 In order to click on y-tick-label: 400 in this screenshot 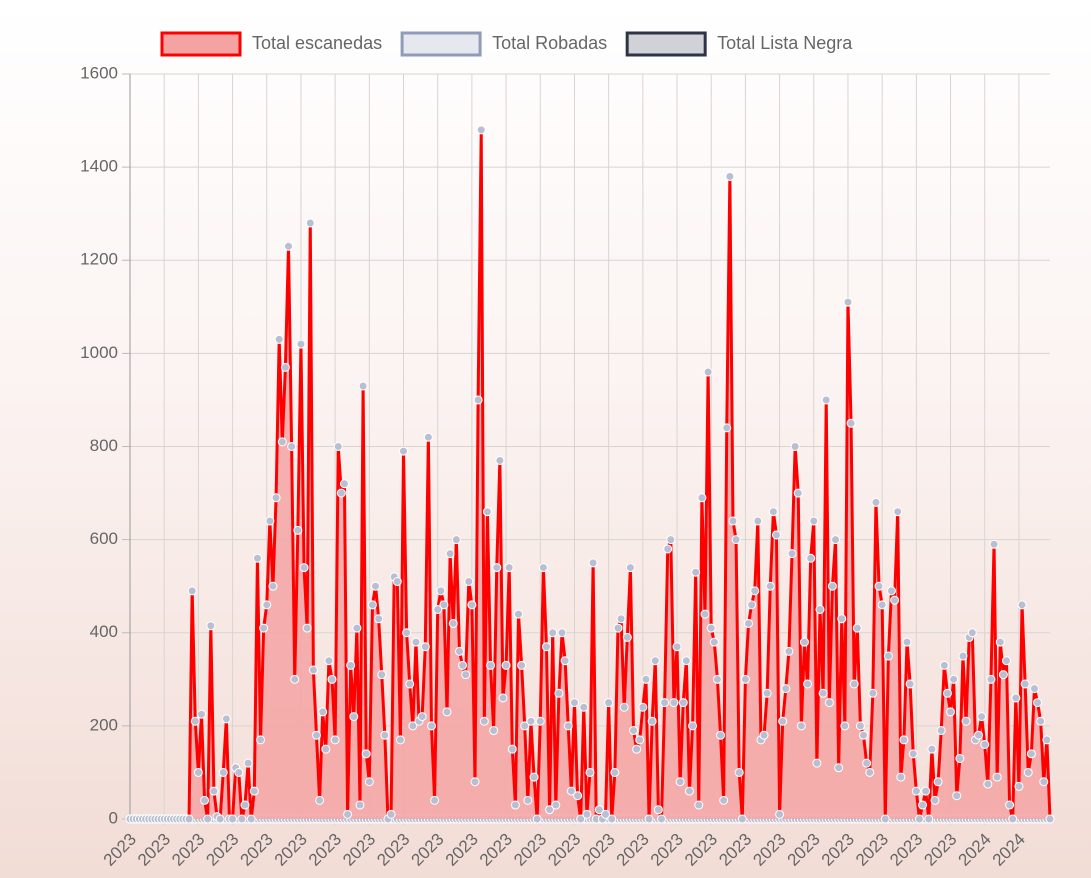, I will do `click(104, 631)`.